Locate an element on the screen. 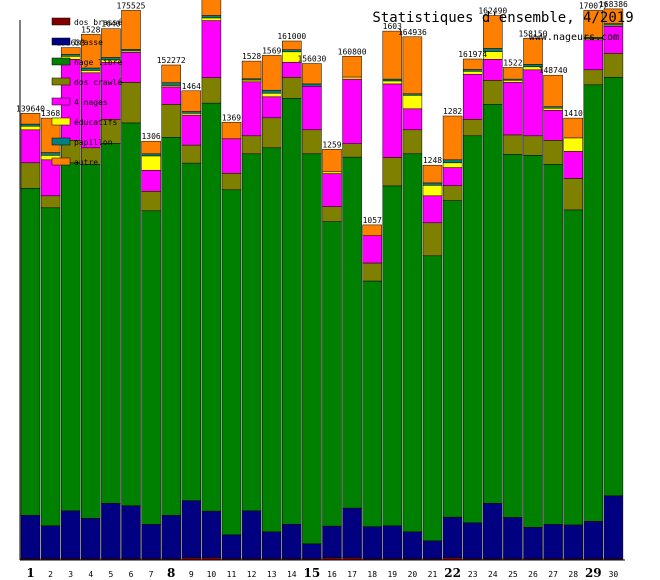 The height and width of the screenshot is (580, 660). x-tick-18: 18 is located at coordinates (372, 574).